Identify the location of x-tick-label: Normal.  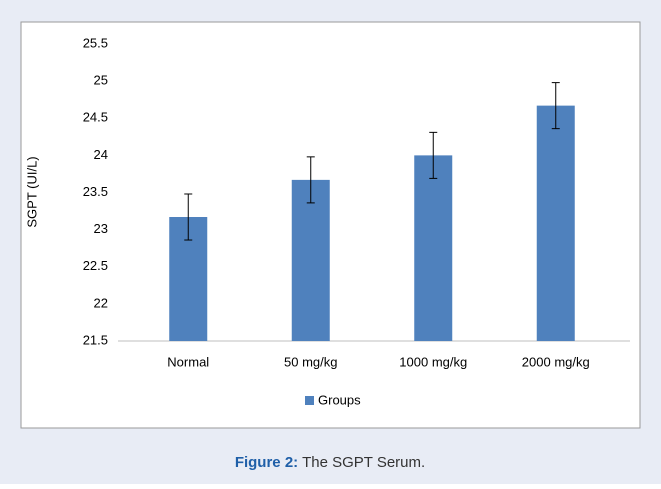
(188, 361).